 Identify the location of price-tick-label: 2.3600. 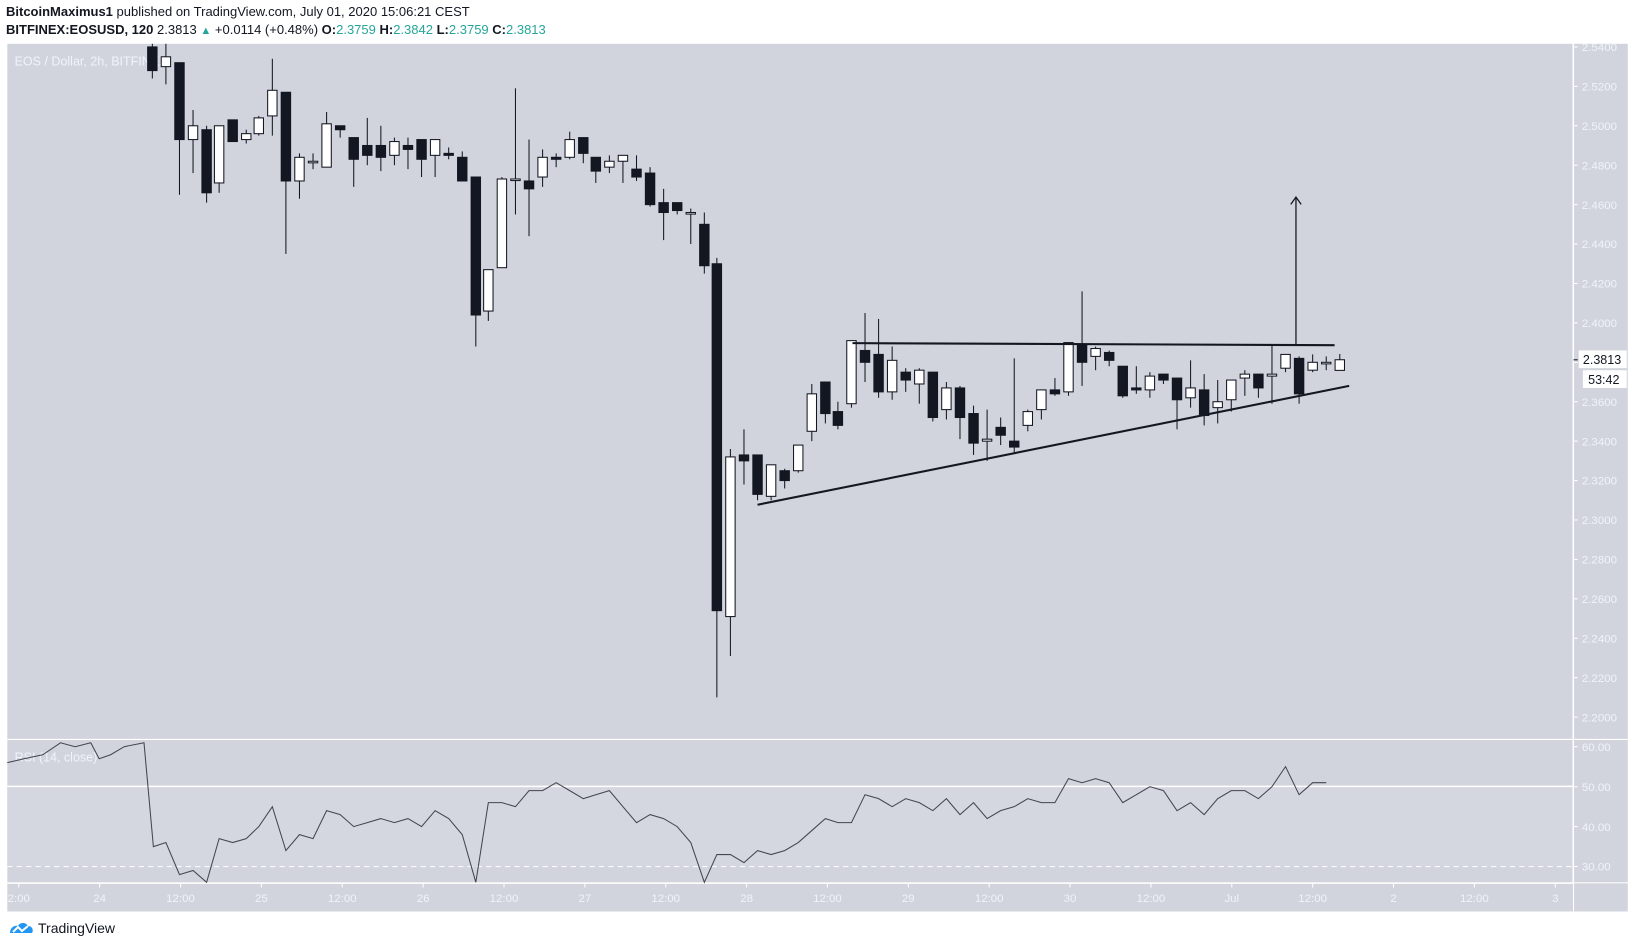
(1599, 403).